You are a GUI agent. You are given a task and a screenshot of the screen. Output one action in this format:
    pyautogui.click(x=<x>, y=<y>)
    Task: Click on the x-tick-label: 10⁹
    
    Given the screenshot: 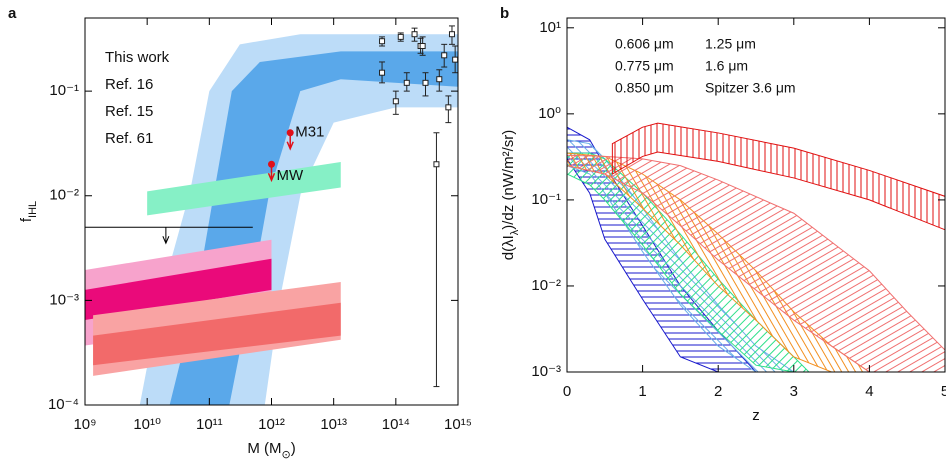 What is the action you would take?
    pyautogui.click(x=84, y=424)
    